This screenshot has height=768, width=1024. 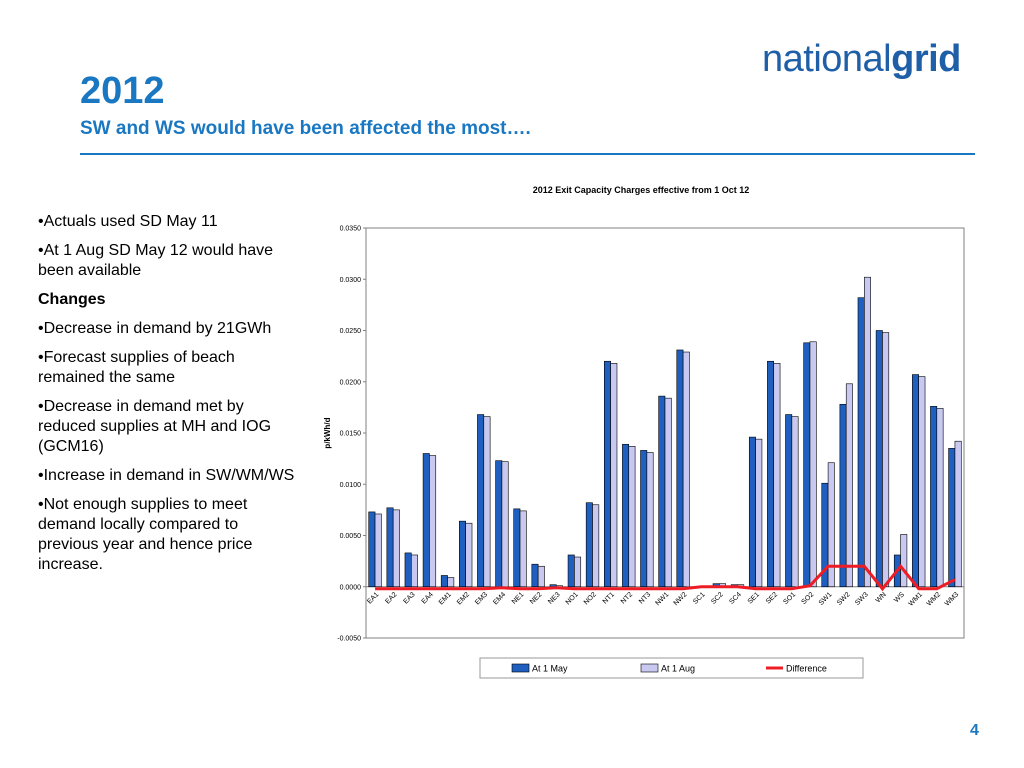 I want to click on title-divider, so click(x=527, y=154).